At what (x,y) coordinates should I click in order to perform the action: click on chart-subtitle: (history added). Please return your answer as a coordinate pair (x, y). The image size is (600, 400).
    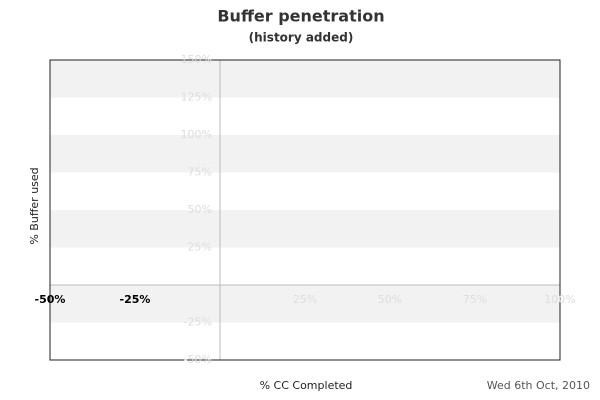
    Looking at the image, I should click on (301, 38).